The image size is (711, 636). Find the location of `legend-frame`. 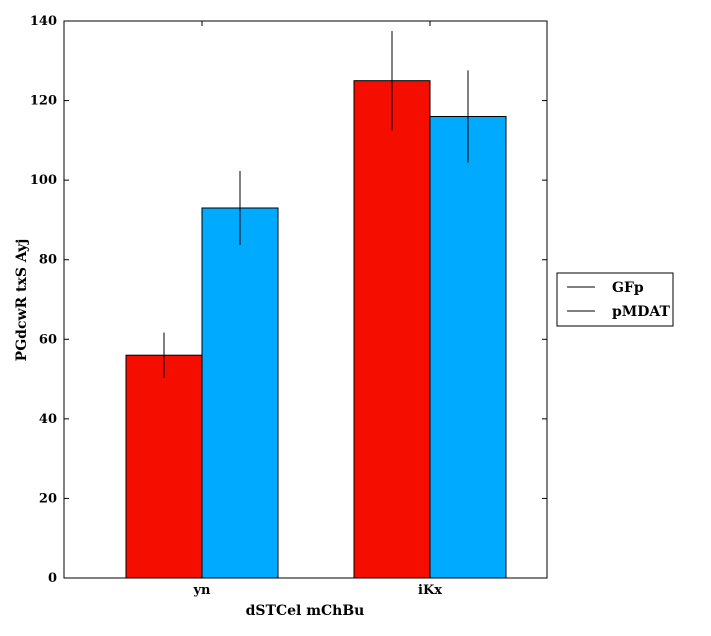

legend-frame is located at coordinates (615, 299).